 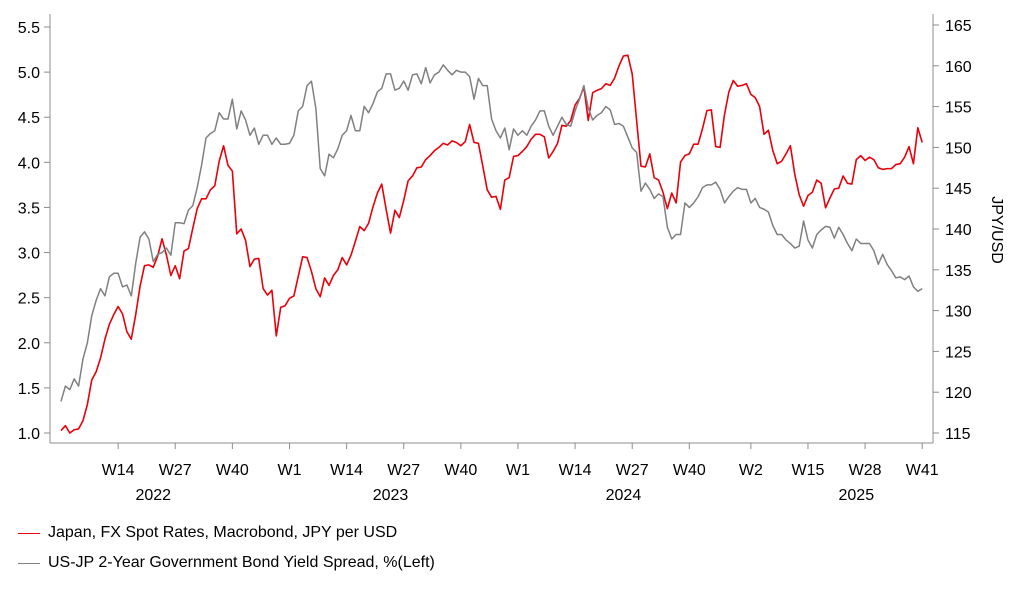 I want to click on x-tick-label: W2, so click(x=751, y=470).